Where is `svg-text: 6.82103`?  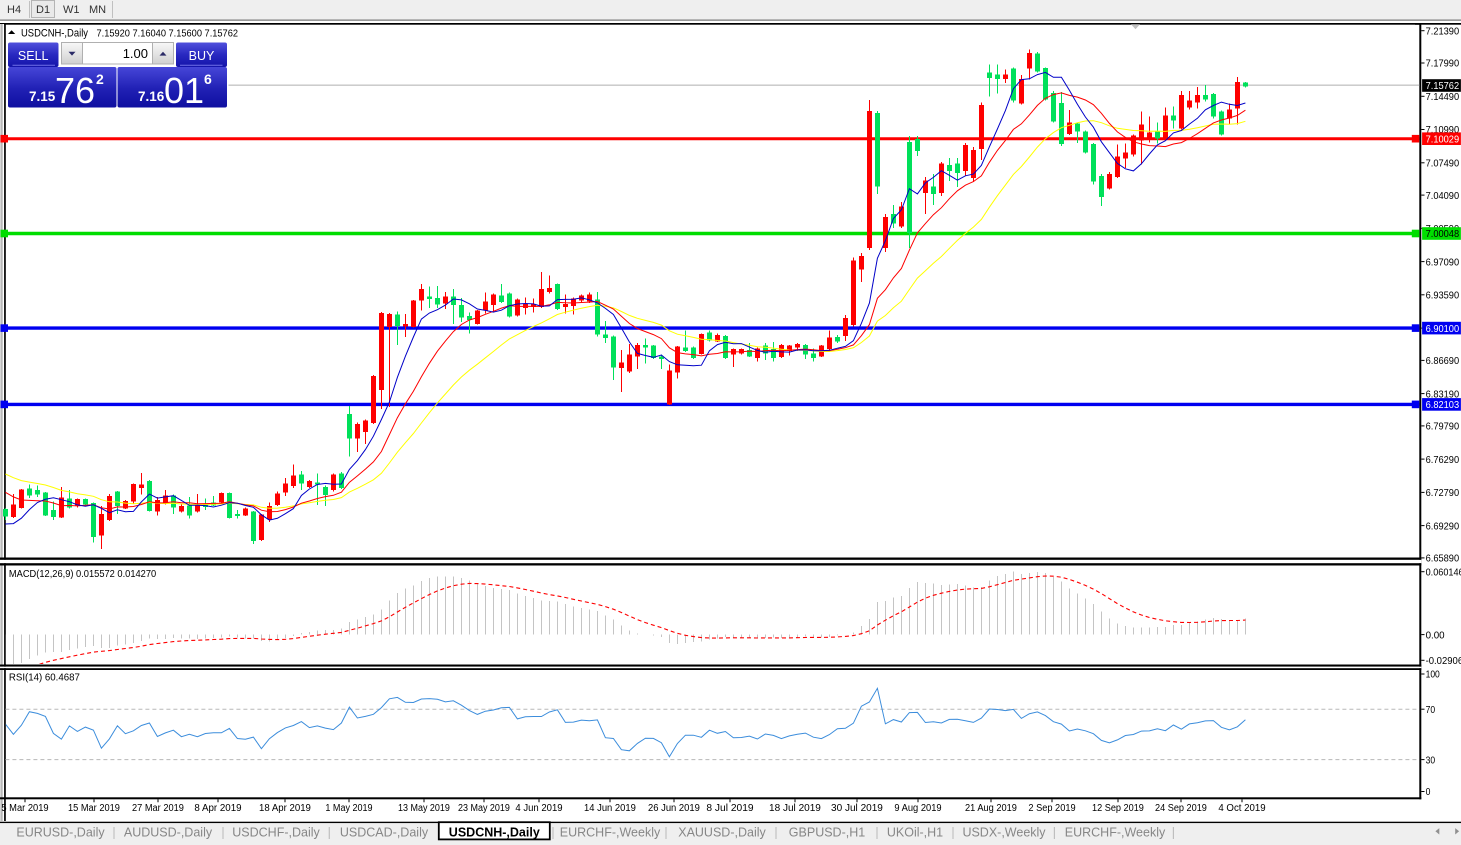 svg-text: 6.82103 is located at coordinates (1443, 405).